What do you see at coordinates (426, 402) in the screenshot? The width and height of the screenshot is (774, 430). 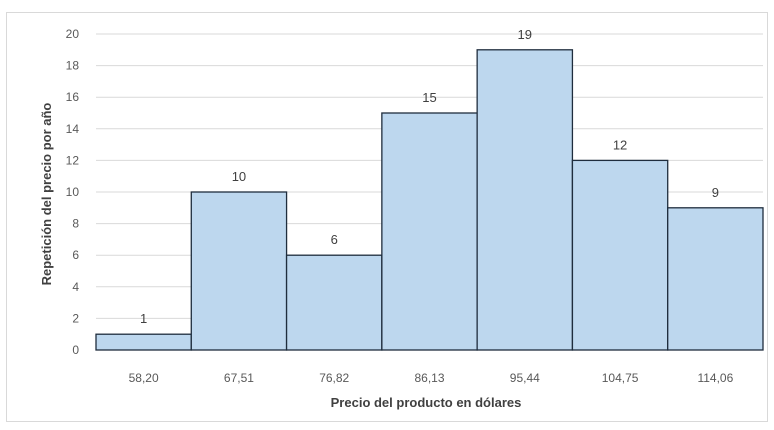 I see `x-axis-title: Precio del producto en dólares` at bounding box center [426, 402].